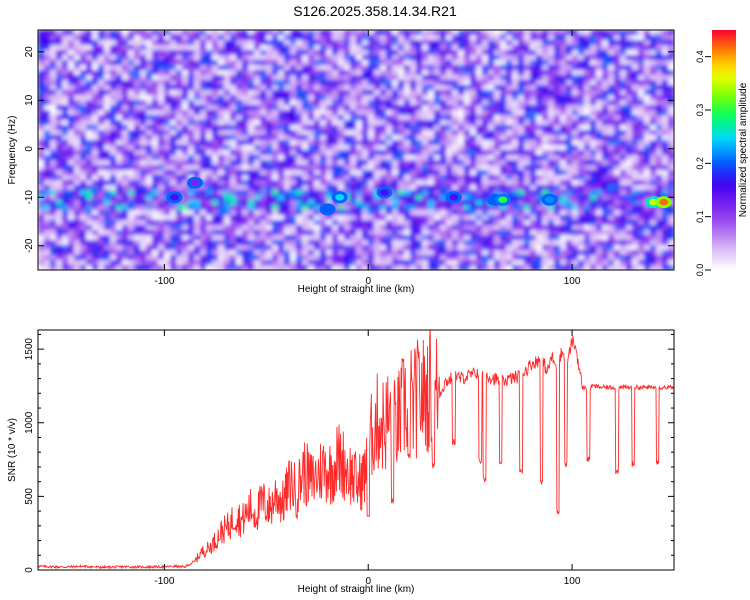 The height and width of the screenshot is (600, 750). Describe the element at coordinates (572, 281) in the screenshot. I see `heatmap-x-tick-label: 100` at that location.